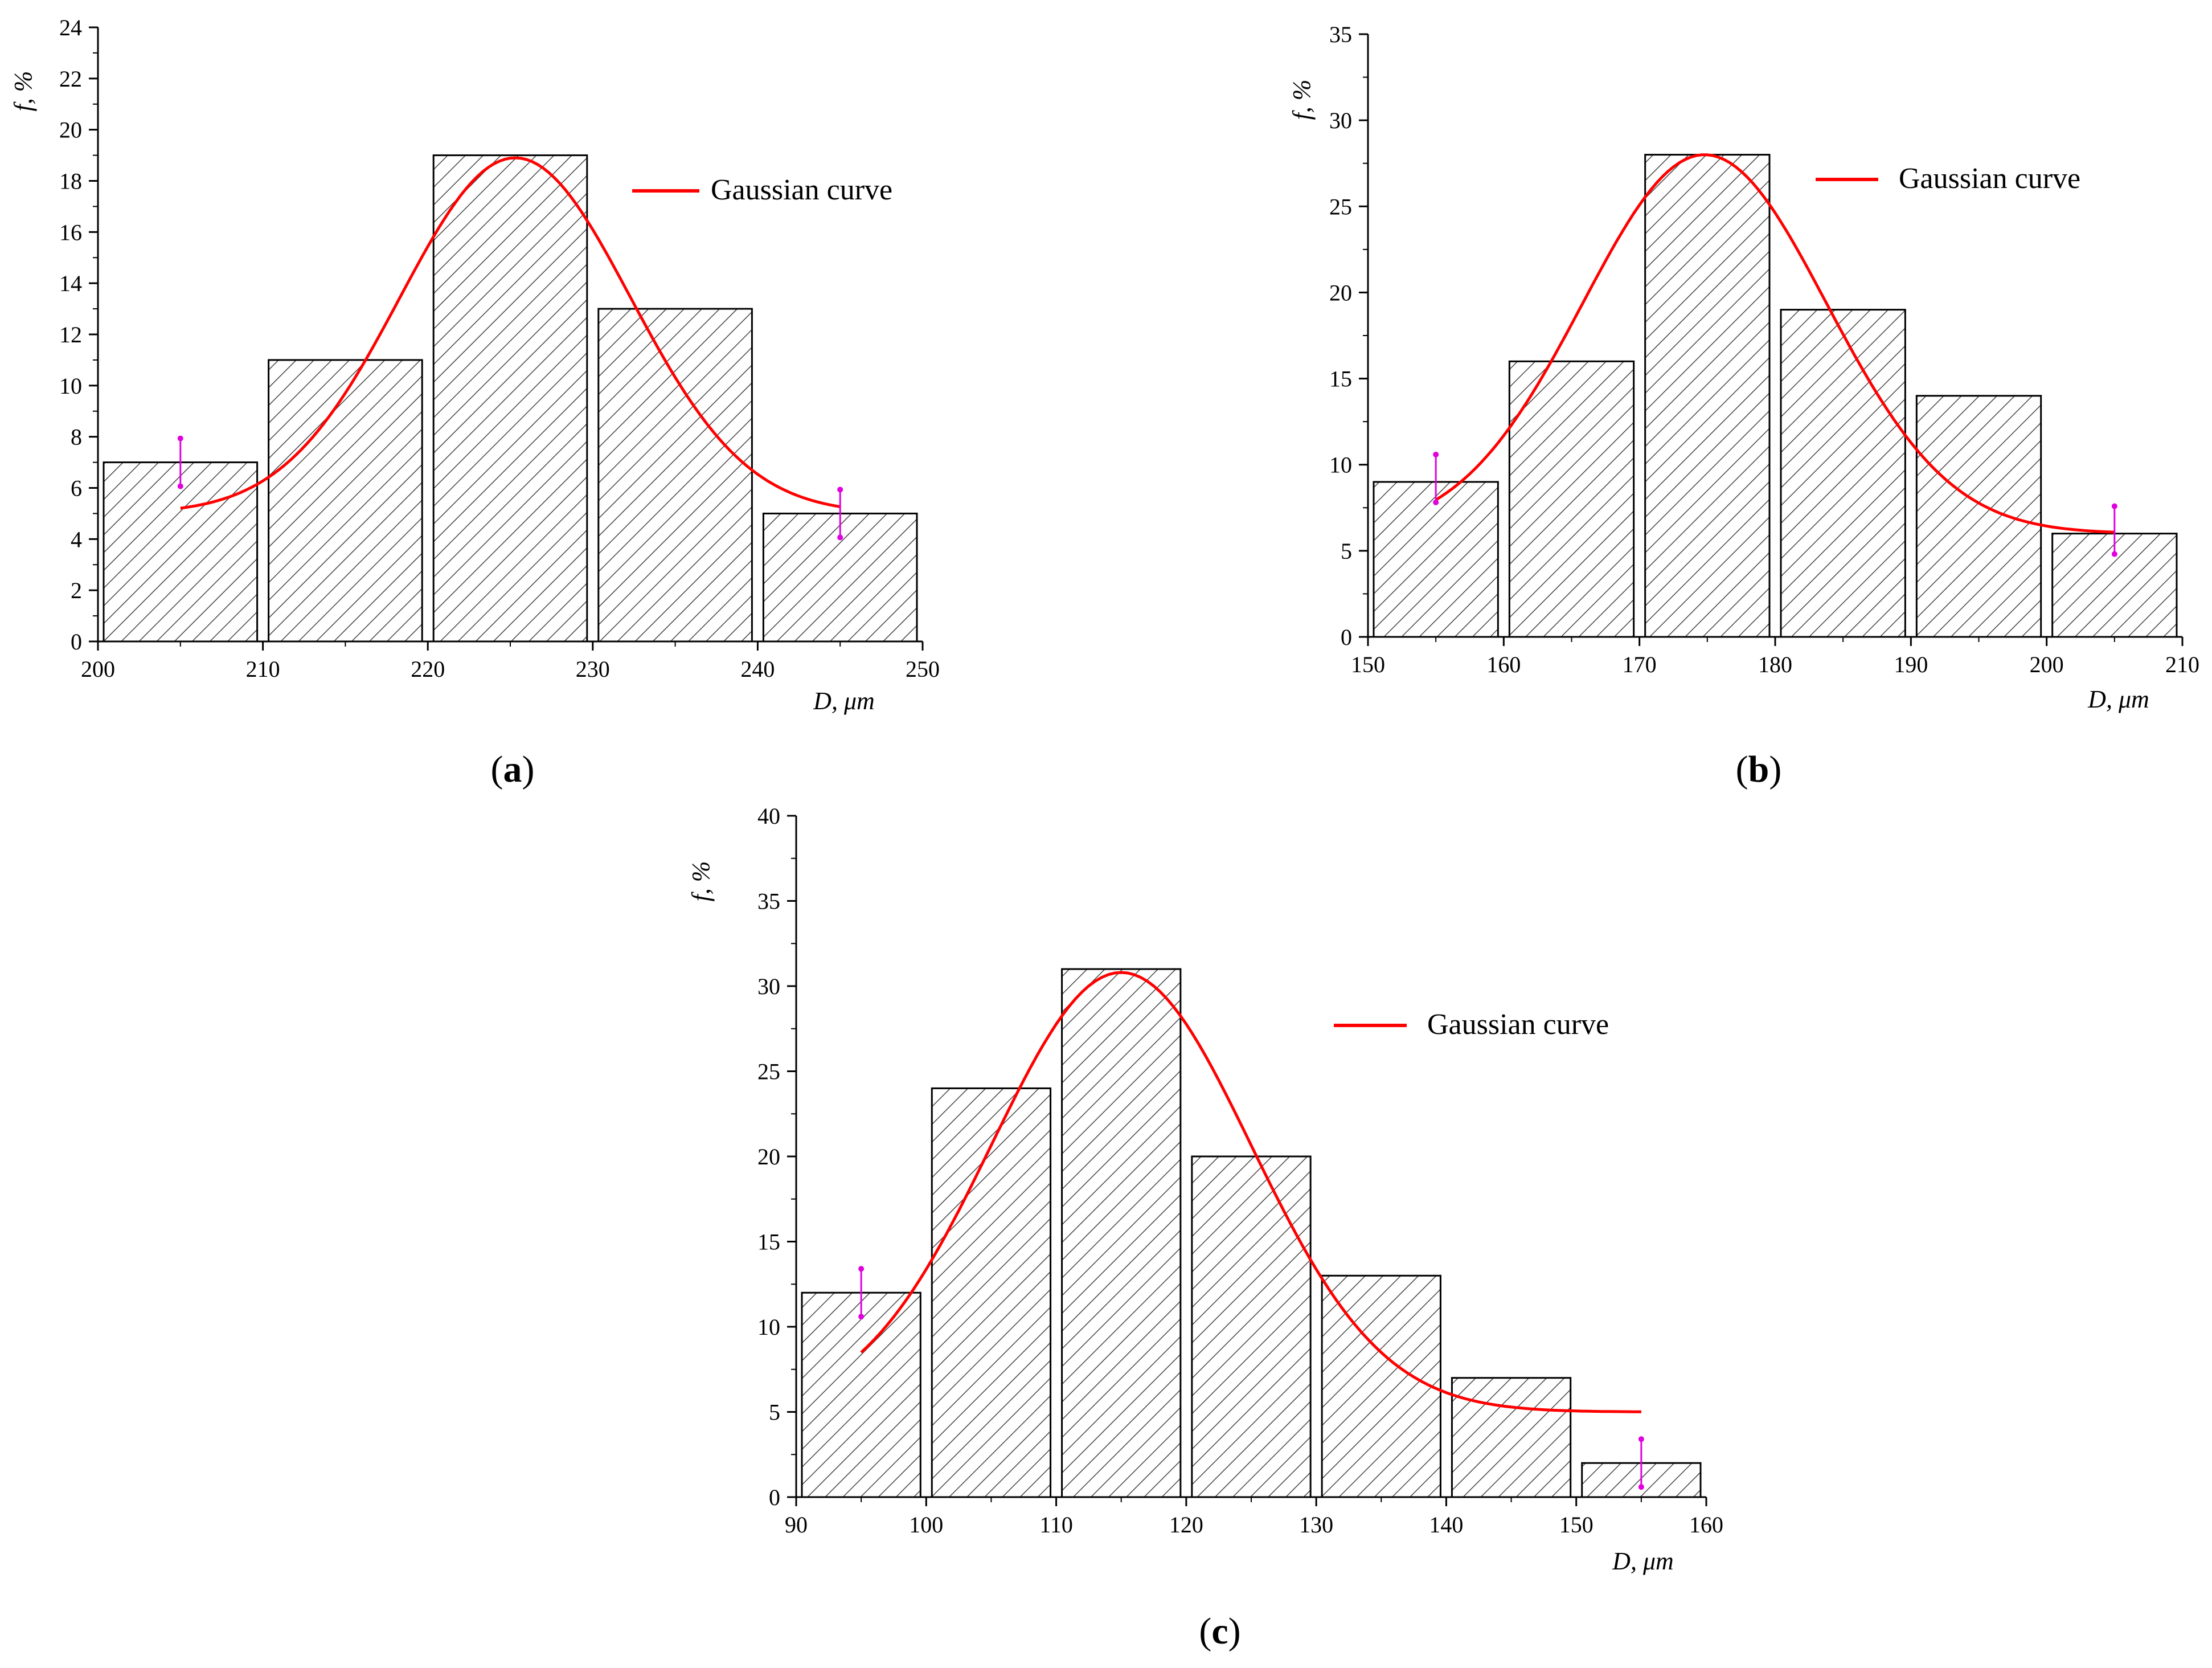  What do you see at coordinates (1186, 1525) in the screenshot?
I see `x-tick-label: 120` at bounding box center [1186, 1525].